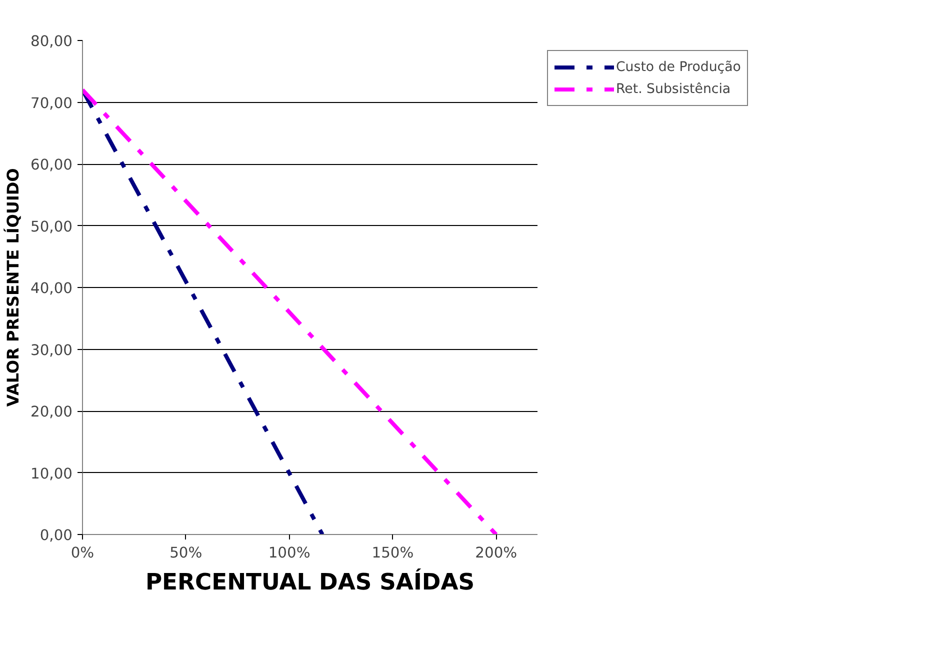 The width and height of the screenshot is (947, 666). Describe the element at coordinates (51, 473) in the screenshot. I see `y-tick-label: 10,00` at that location.